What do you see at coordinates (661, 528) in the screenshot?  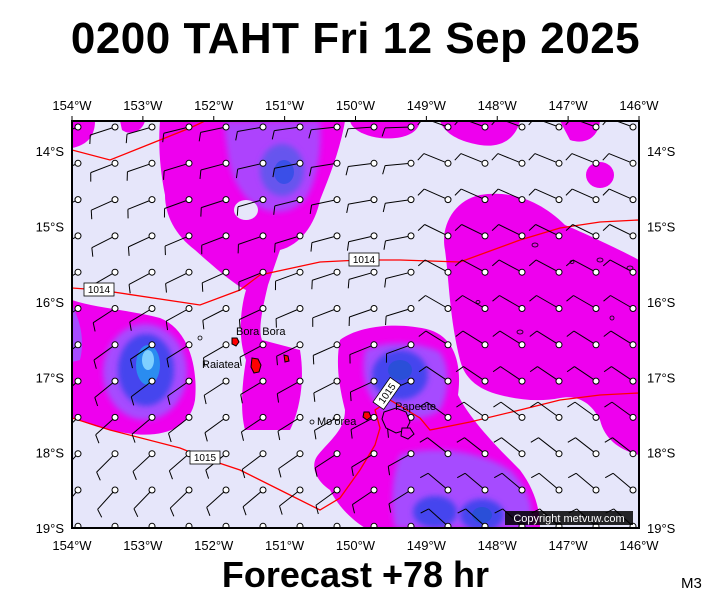 I see `lat-tick-right: 19°S` at bounding box center [661, 528].